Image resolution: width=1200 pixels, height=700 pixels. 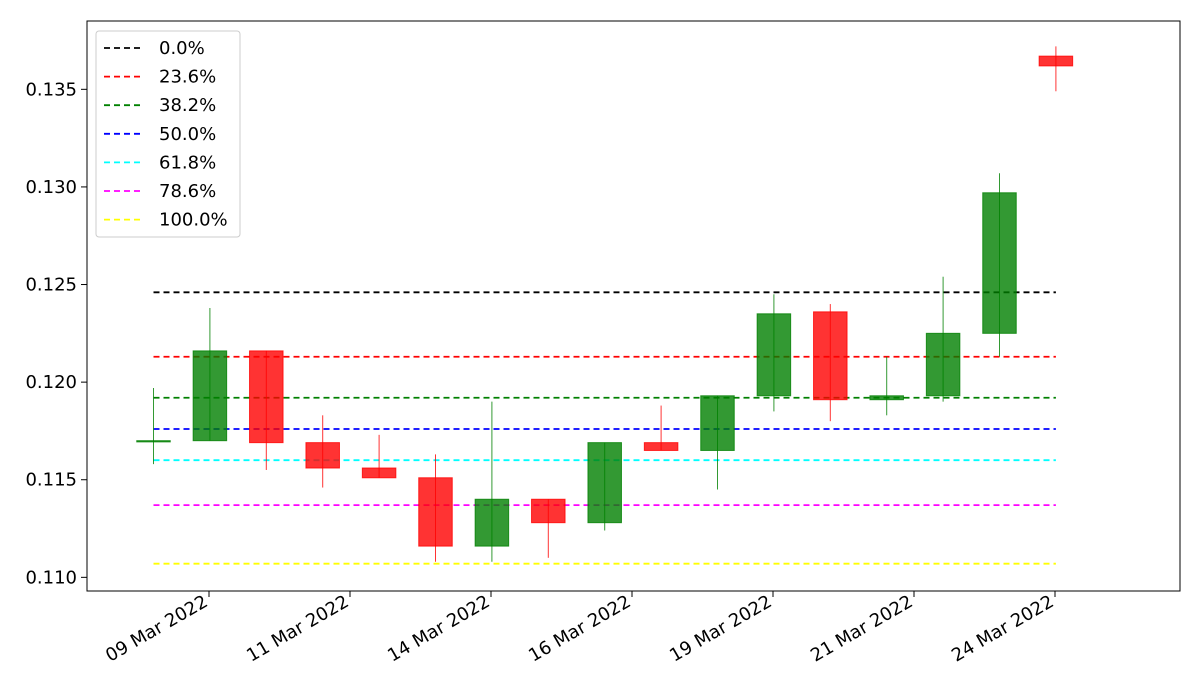 I want to click on x-tick-label: 16 Mar 2022, so click(x=579, y=628).